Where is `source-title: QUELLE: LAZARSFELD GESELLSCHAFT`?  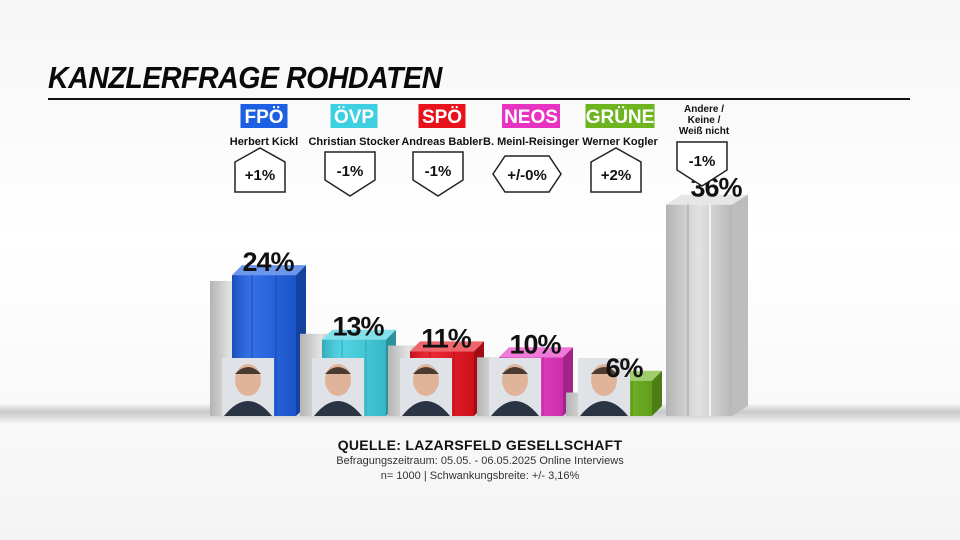
source-title: QUELLE: LAZARSFELD GESELLSCHAFT is located at coordinates (480, 445).